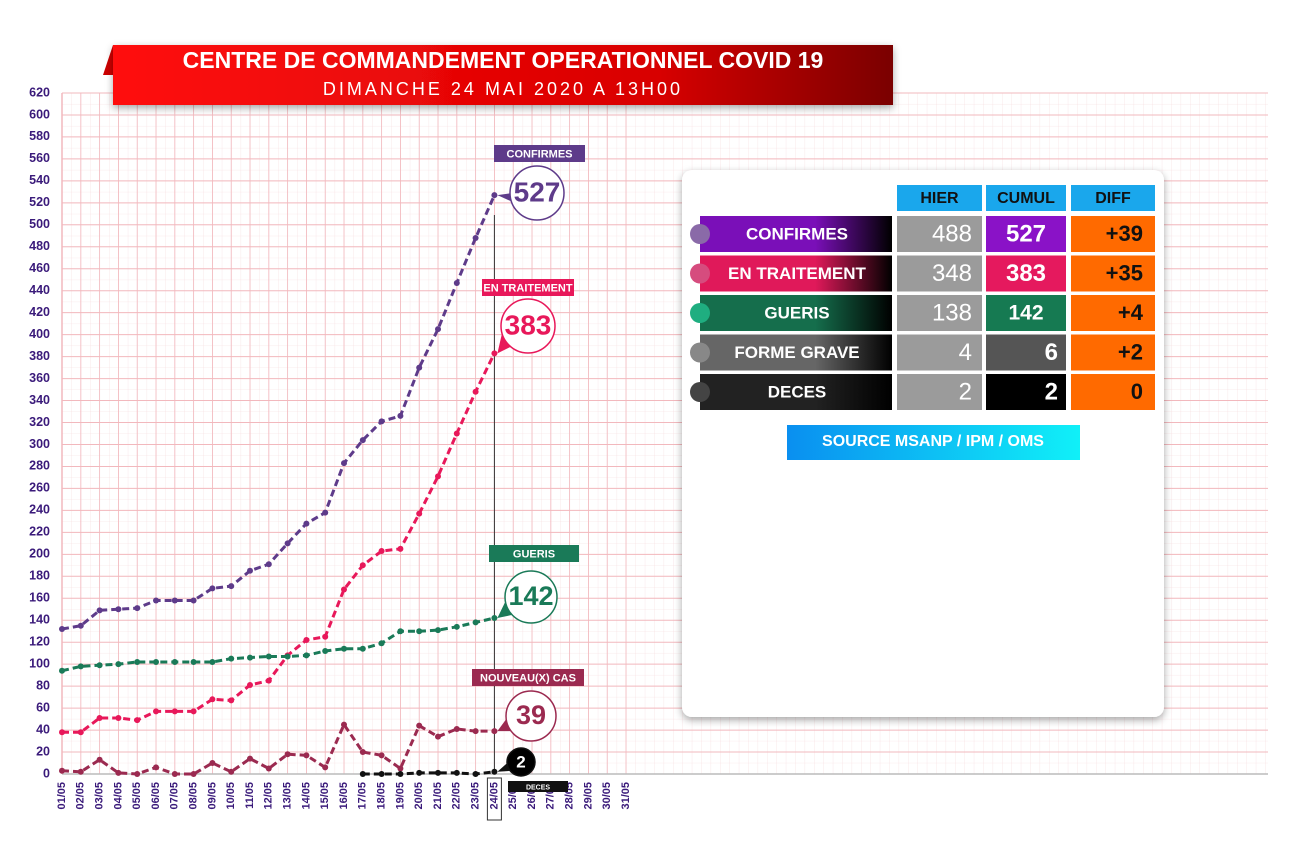 The height and width of the screenshot is (846, 1293). What do you see at coordinates (531, 715) in the screenshot?
I see `data-label: 39` at bounding box center [531, 715].